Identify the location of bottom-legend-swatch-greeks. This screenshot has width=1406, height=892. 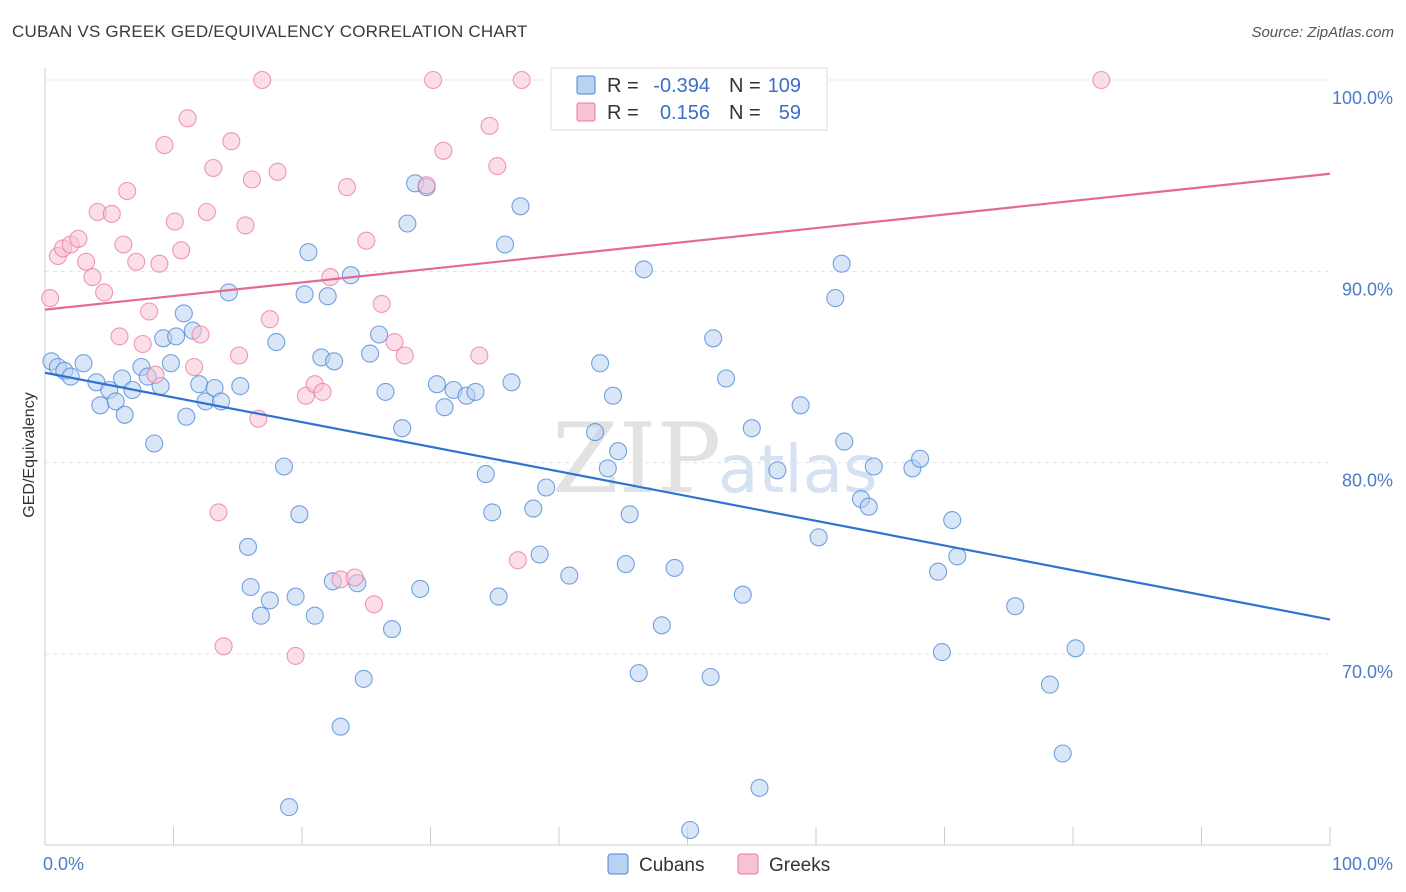
(748, 864).